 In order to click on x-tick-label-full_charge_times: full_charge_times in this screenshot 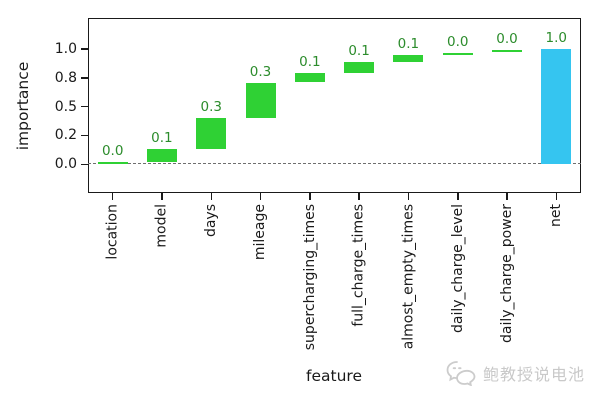, I will do `click(359, 265)`.